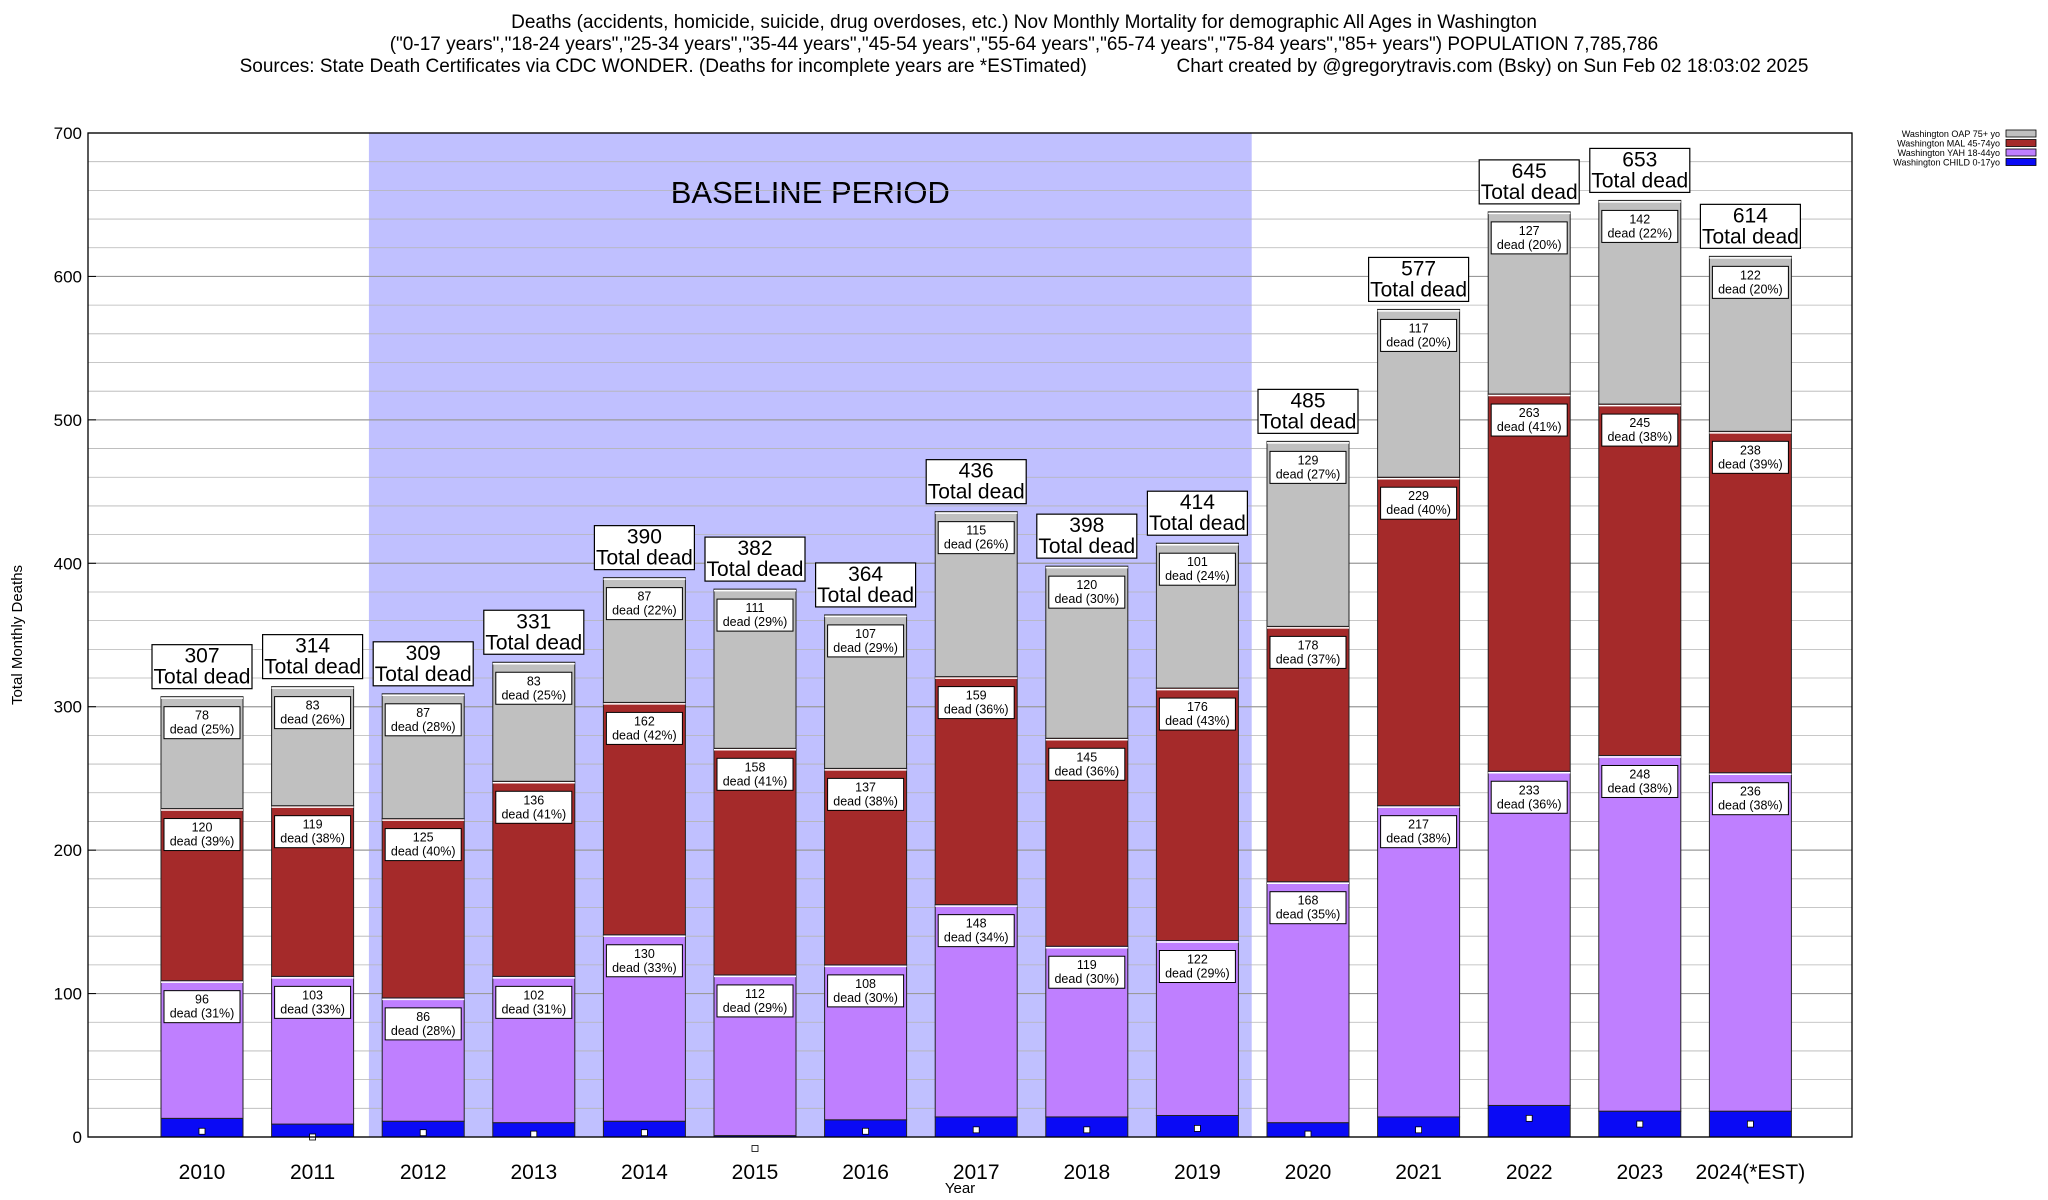 The height and width of the screenshot is (1200, 2048). Describe the element at coordinates (77, 1137) in the screenshot. I see `y-tick-label: 0` at that location.